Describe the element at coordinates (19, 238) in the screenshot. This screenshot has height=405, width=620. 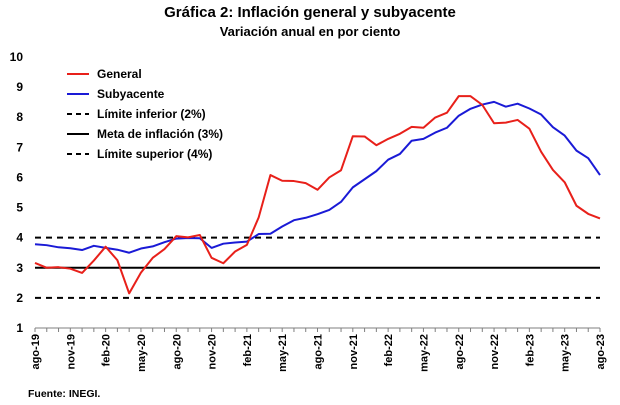
I see `y-tick-label: 4` at that location.